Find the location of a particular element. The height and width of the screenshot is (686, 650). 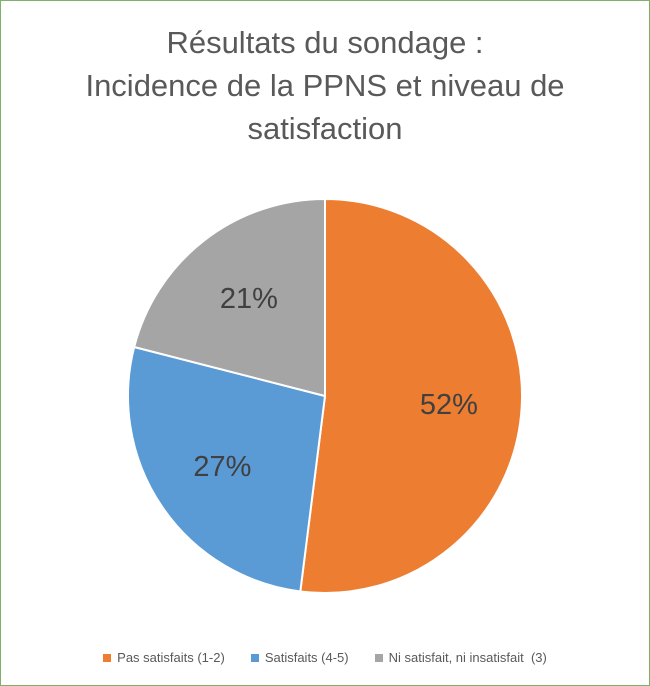

legend-item-satisfaits: Satisfaits (4-5) is located at coordinates (299, 657).